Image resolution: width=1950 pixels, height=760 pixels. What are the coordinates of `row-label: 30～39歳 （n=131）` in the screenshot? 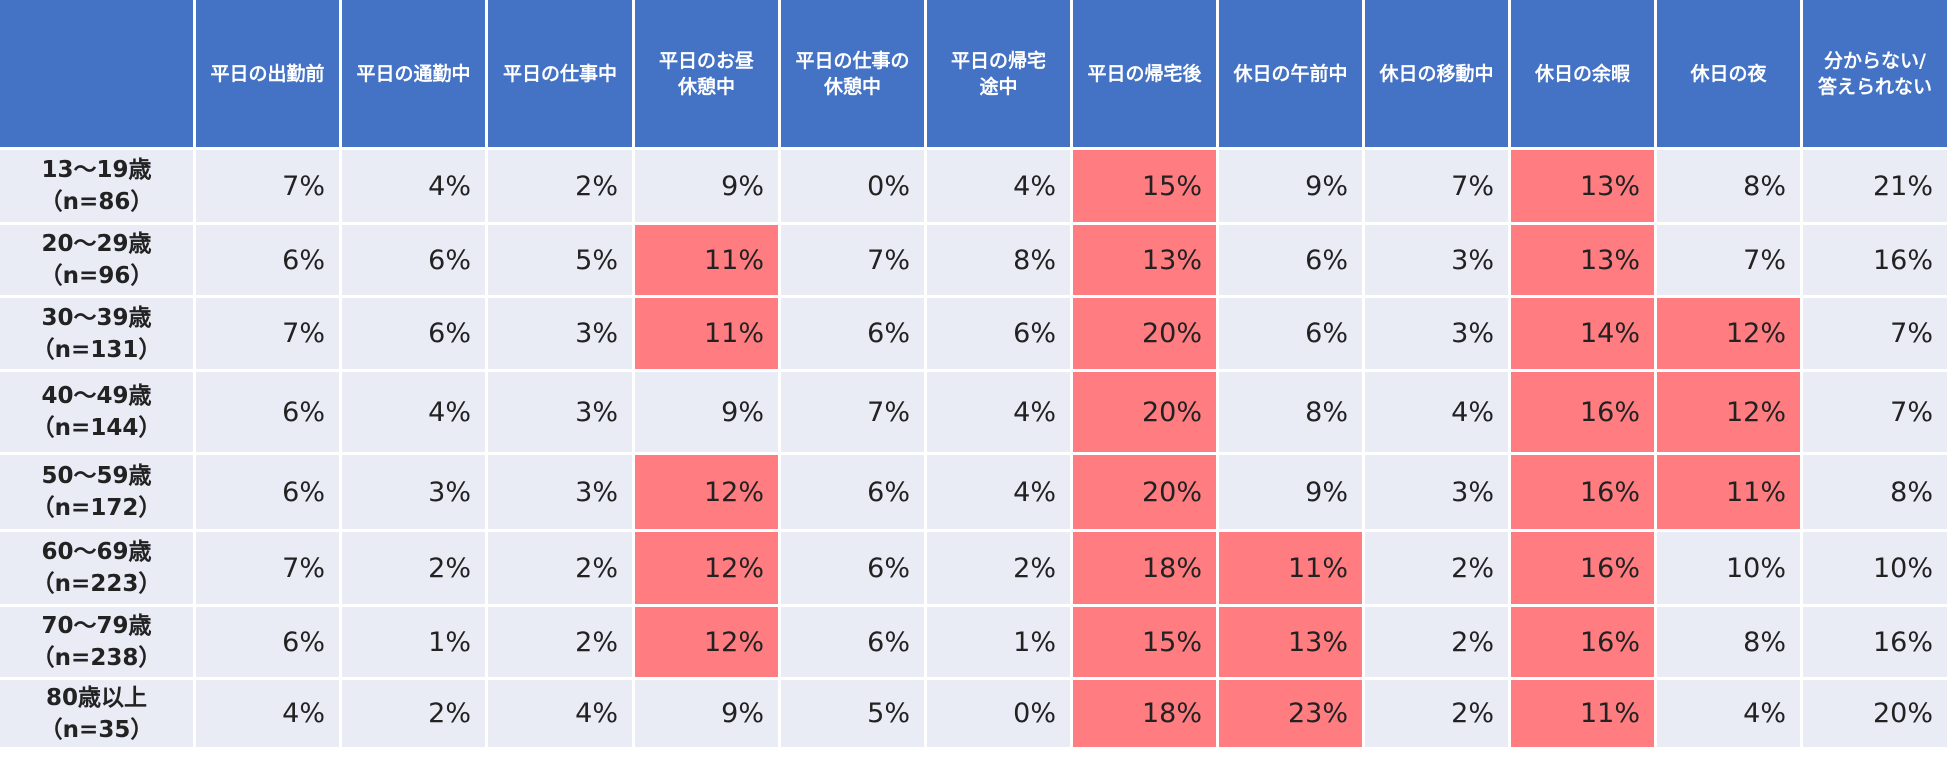 It's located at (96, 333).